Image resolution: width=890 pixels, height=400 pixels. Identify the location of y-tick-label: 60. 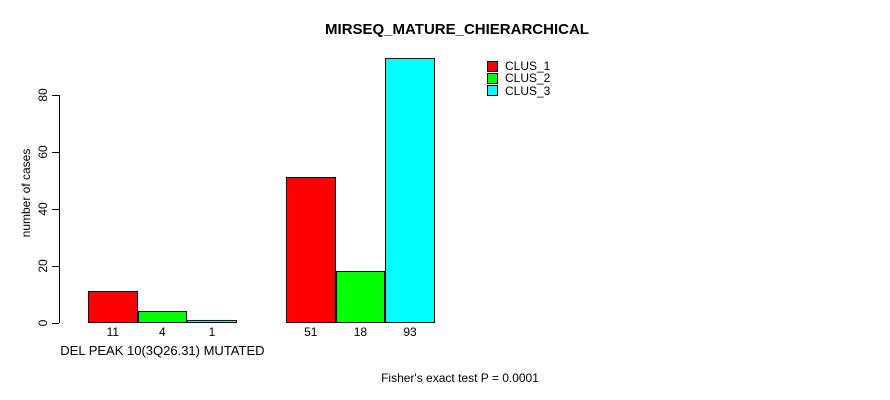
(43, 152).